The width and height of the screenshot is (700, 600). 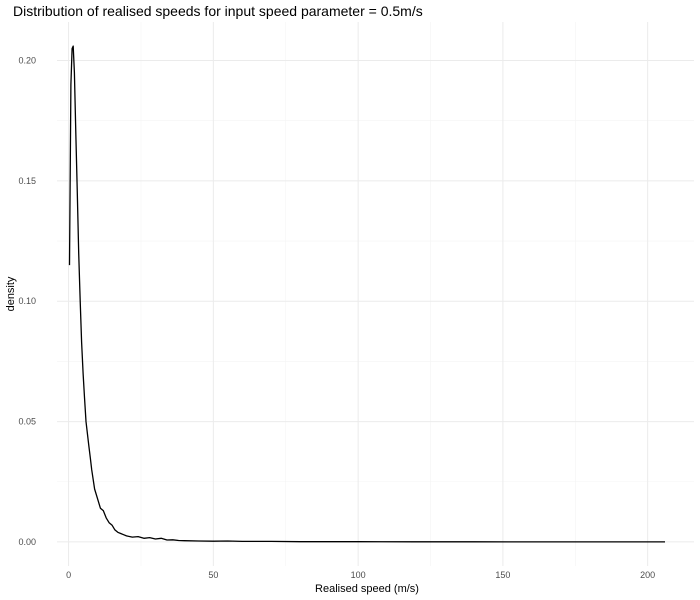 What do you see at coordinates (27, 301) in the screenshot?
I see `y-tick-label: 0.10` at bounding box center [27, 301].